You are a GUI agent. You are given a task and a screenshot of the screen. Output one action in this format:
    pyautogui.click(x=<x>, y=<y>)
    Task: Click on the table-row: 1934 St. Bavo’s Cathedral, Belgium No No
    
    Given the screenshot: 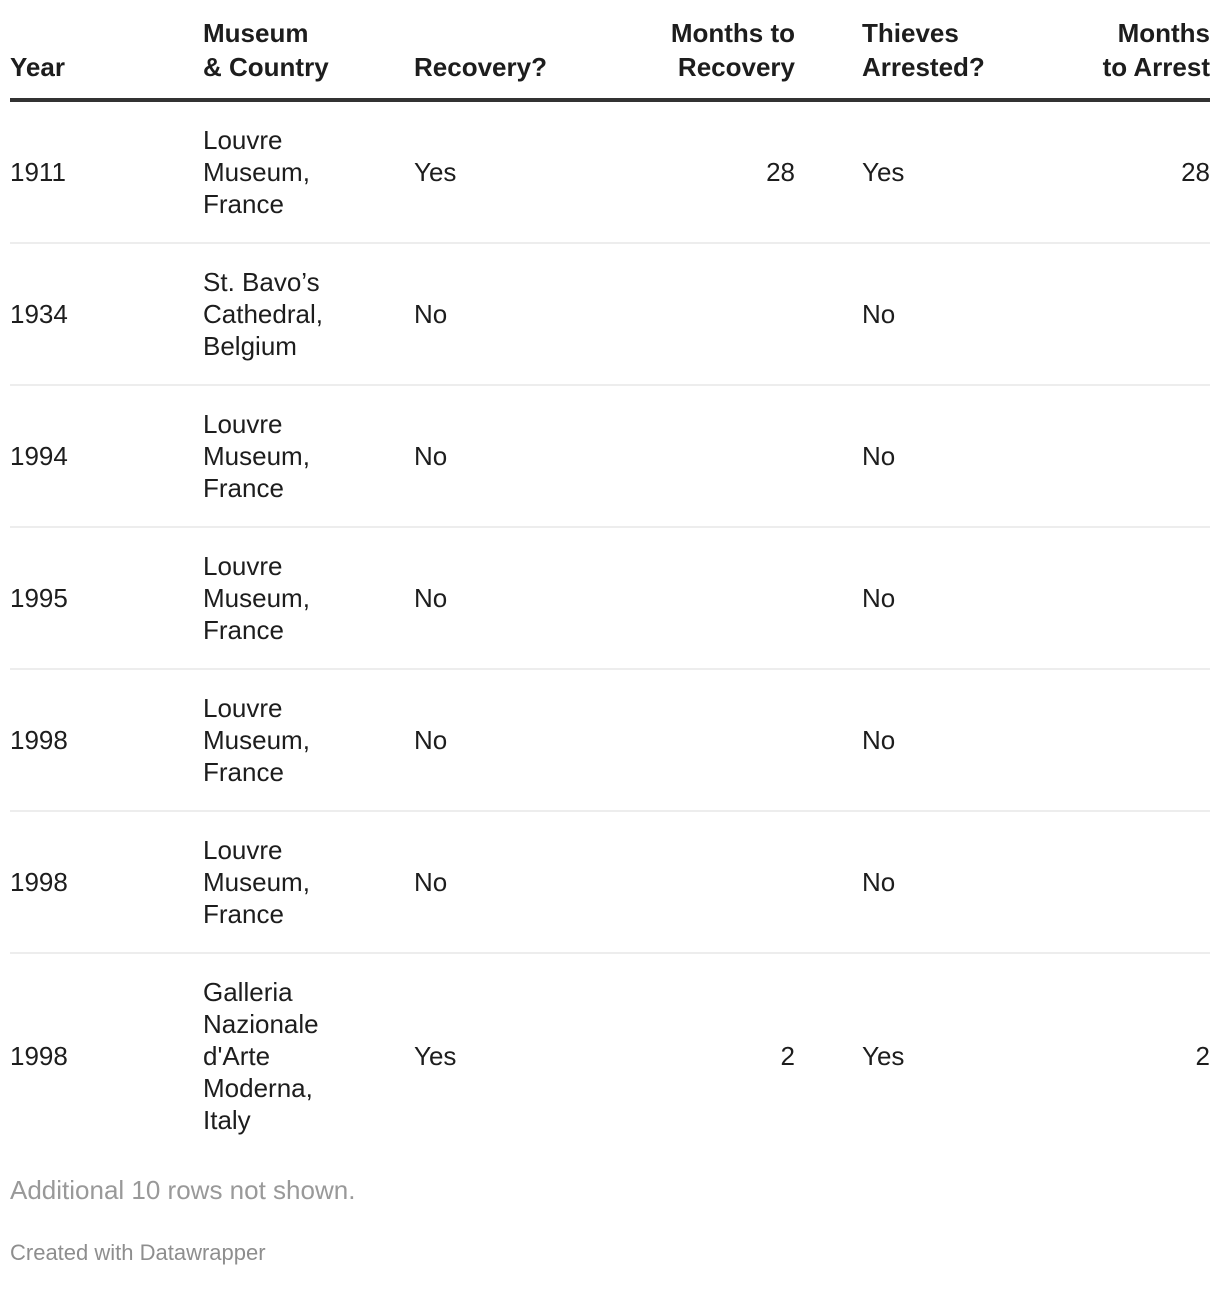 What is the action you would take?
    pyautogui.click(x=610, y=314)
    